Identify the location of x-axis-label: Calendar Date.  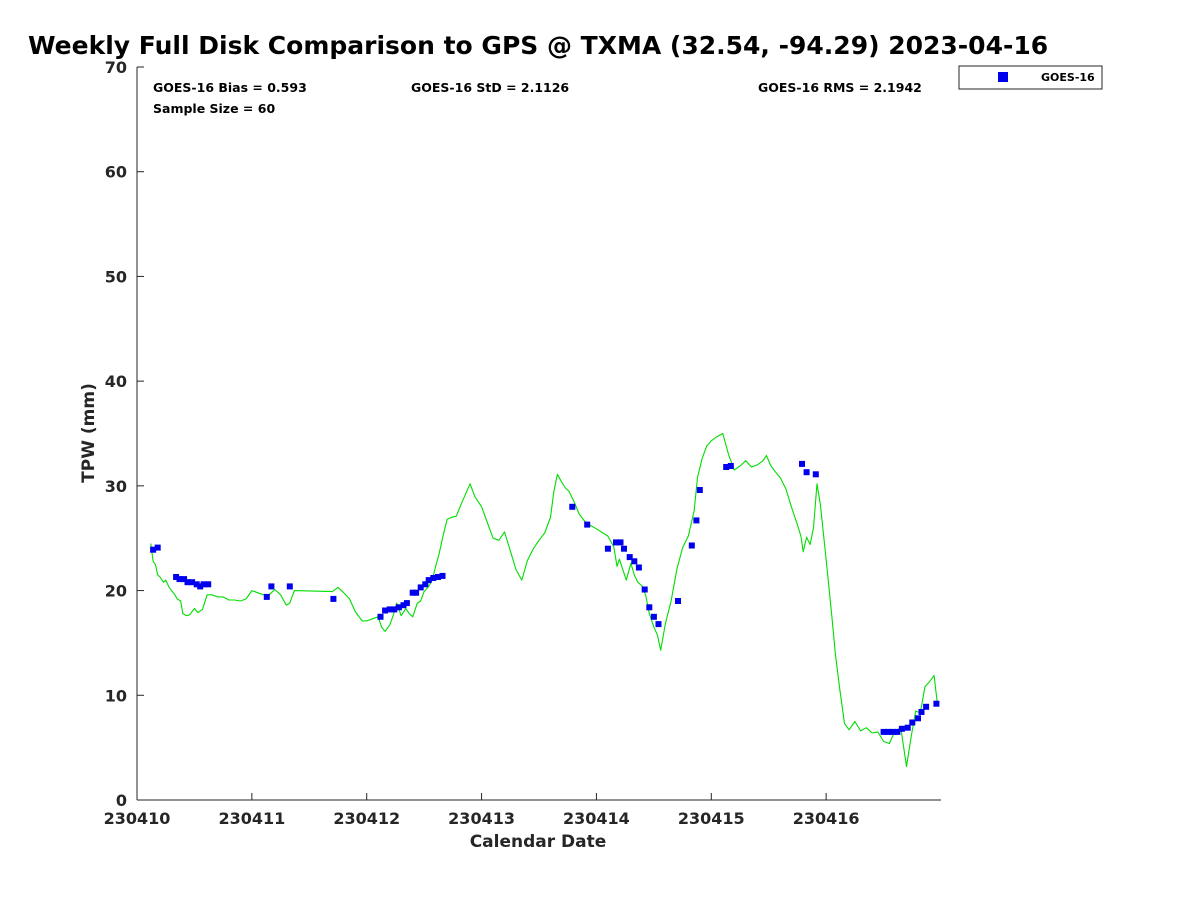
(538, 842).